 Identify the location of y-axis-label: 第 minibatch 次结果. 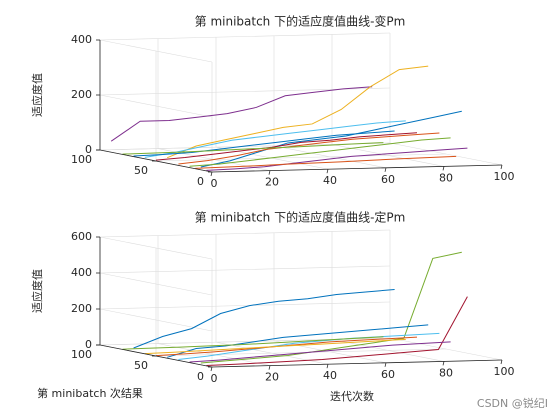
(90, 393).